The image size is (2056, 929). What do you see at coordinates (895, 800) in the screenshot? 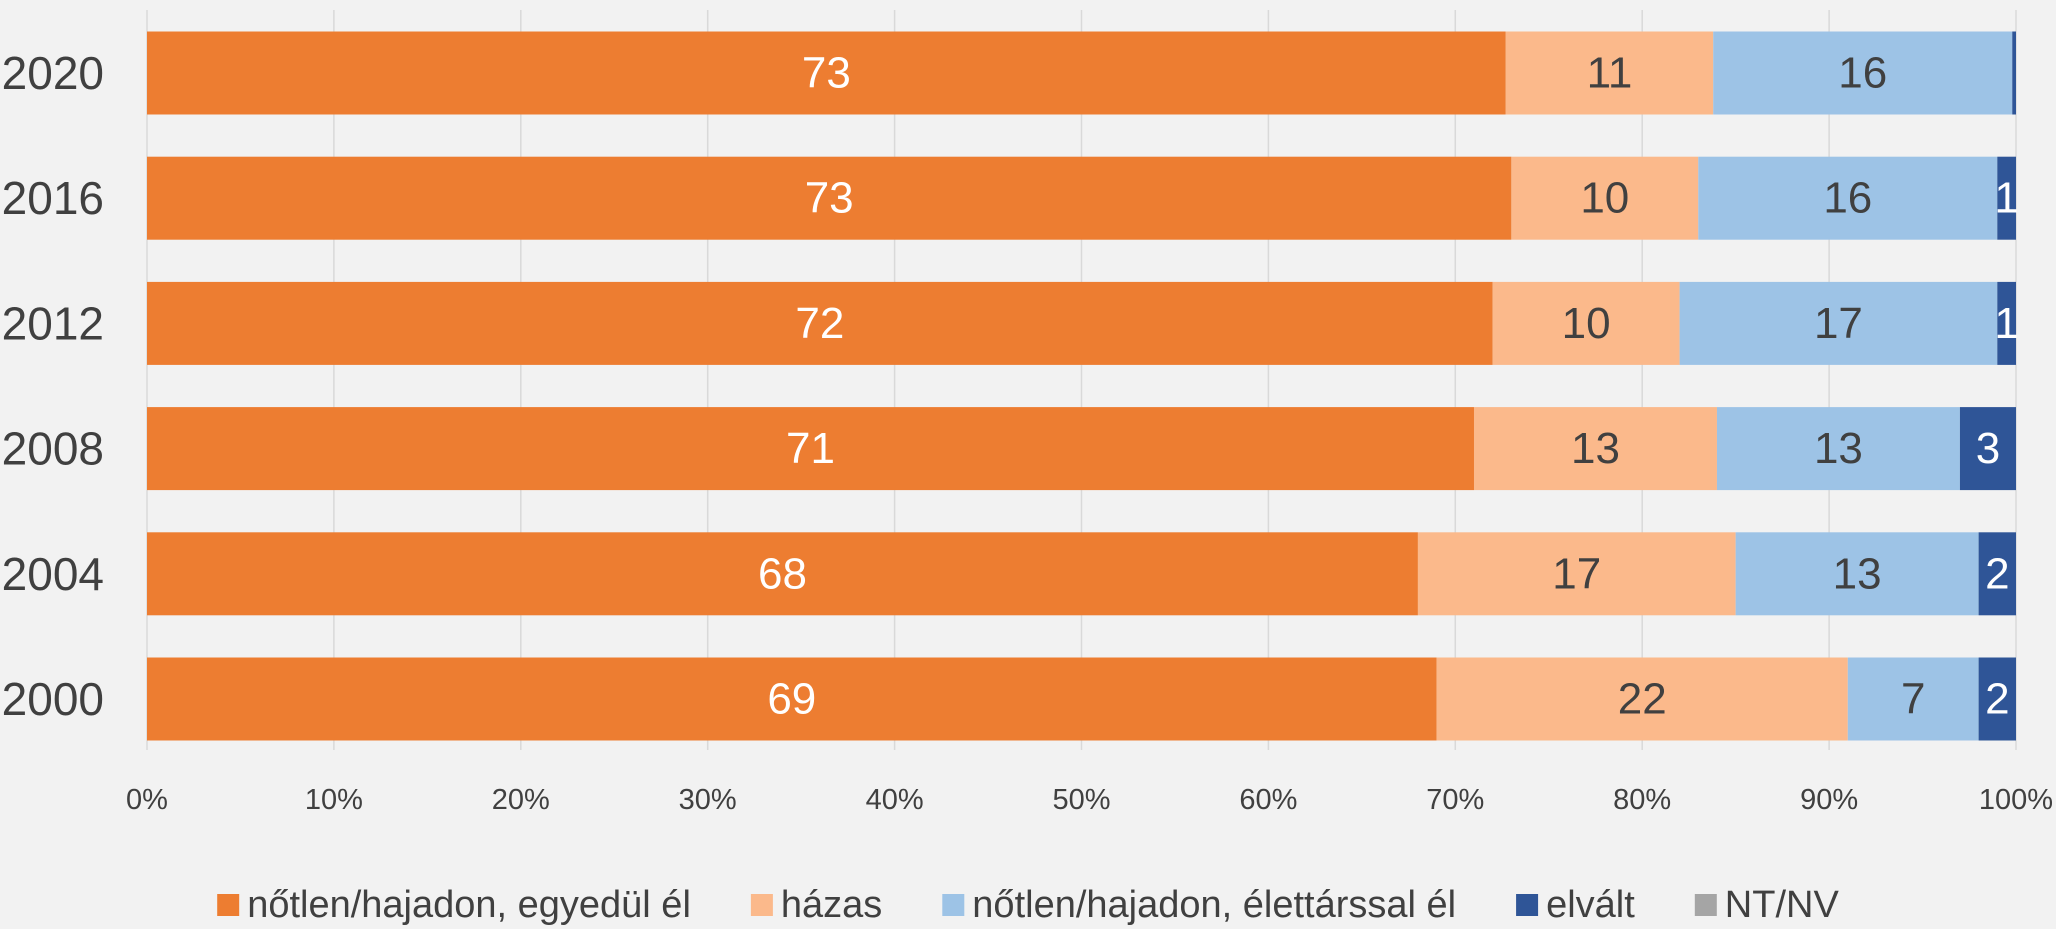
I see `x-tick-label: 40%` at bounding box center [895, 800].